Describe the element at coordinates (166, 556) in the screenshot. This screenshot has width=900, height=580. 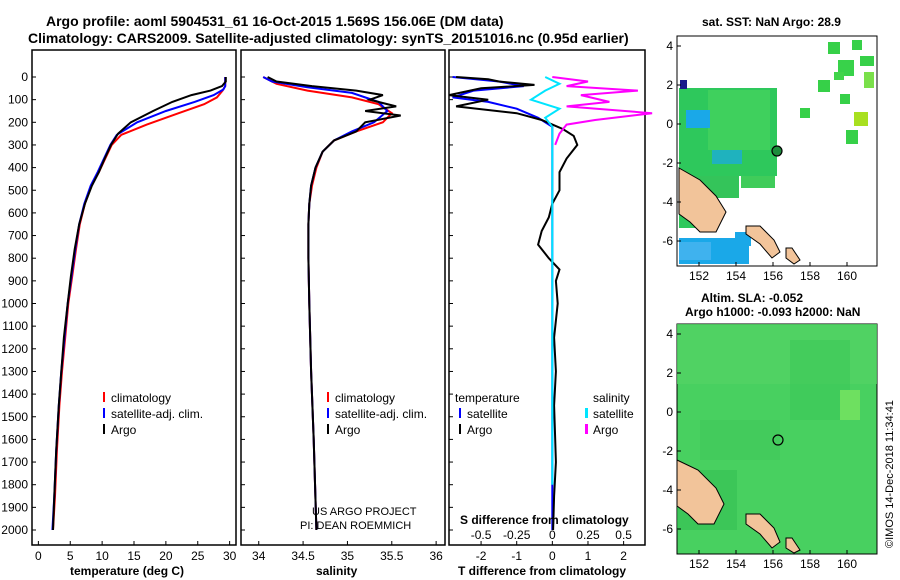
I see `x-tick-label: 20` at that location.